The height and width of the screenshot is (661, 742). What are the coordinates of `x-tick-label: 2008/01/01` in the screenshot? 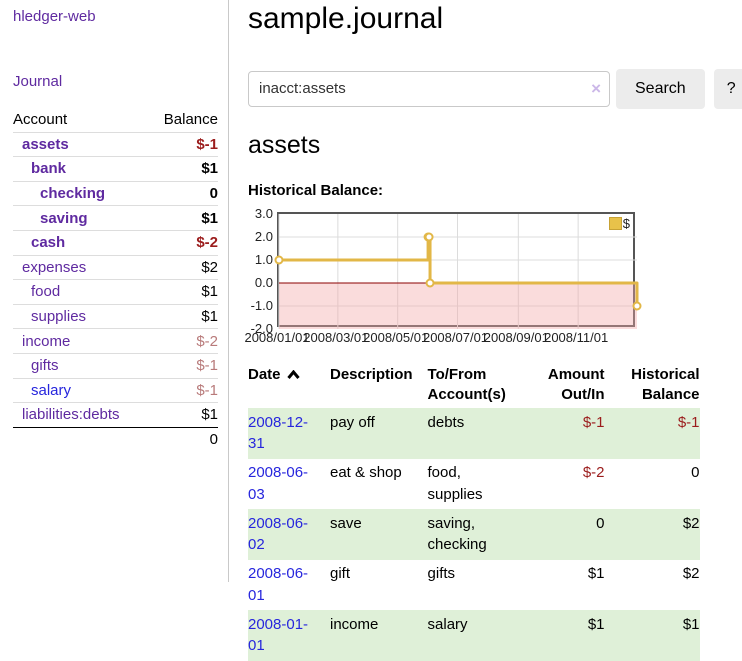 It's located at (277, 337).